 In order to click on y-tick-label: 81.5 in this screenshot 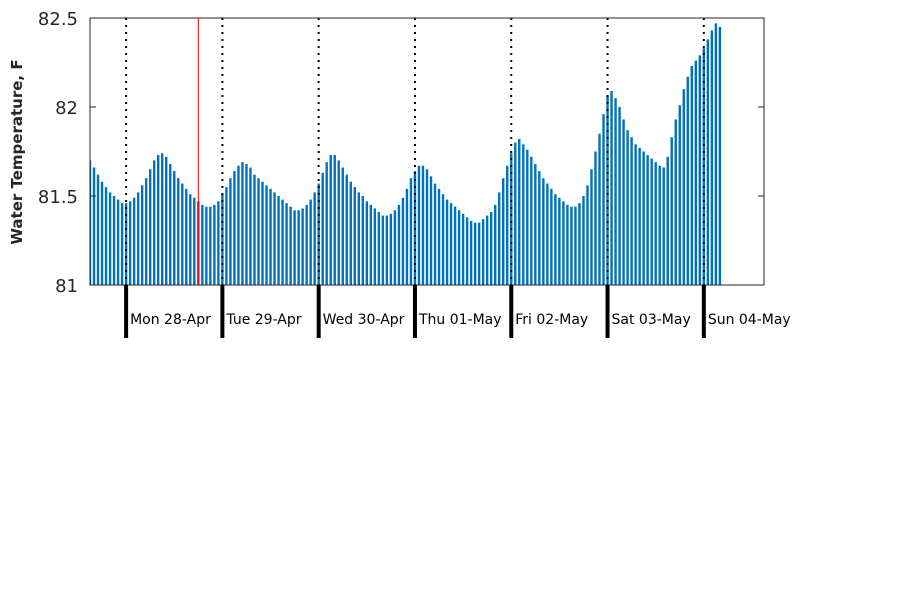, I will do `click(58, 197)`.